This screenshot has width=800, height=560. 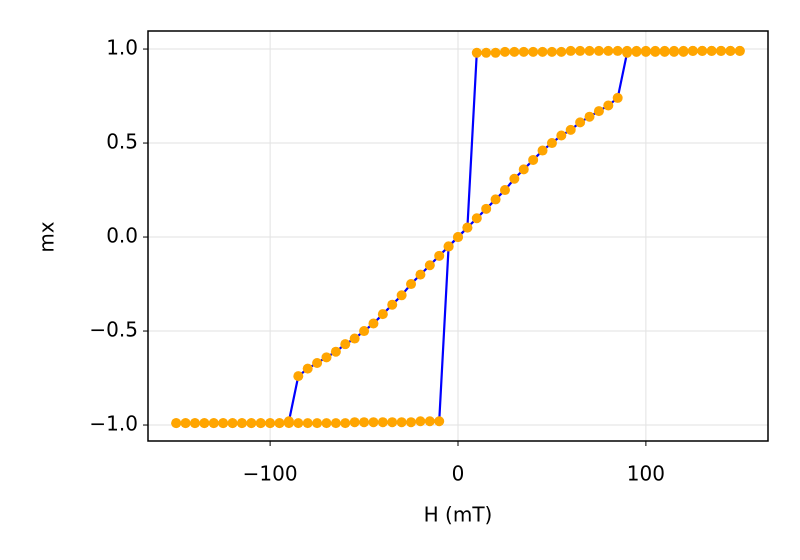 I want to click on x-tick-label: −100, so click(x=270, y=474).